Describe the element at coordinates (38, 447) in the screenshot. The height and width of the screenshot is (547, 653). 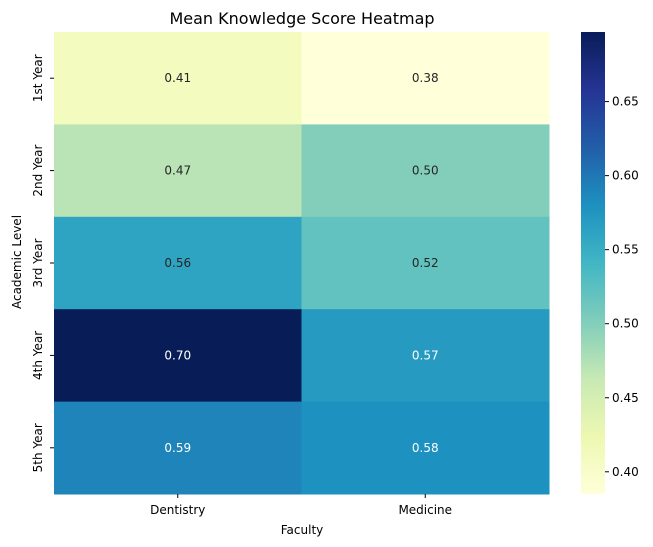
I see `y-tick-label: 5th Year` at that location.